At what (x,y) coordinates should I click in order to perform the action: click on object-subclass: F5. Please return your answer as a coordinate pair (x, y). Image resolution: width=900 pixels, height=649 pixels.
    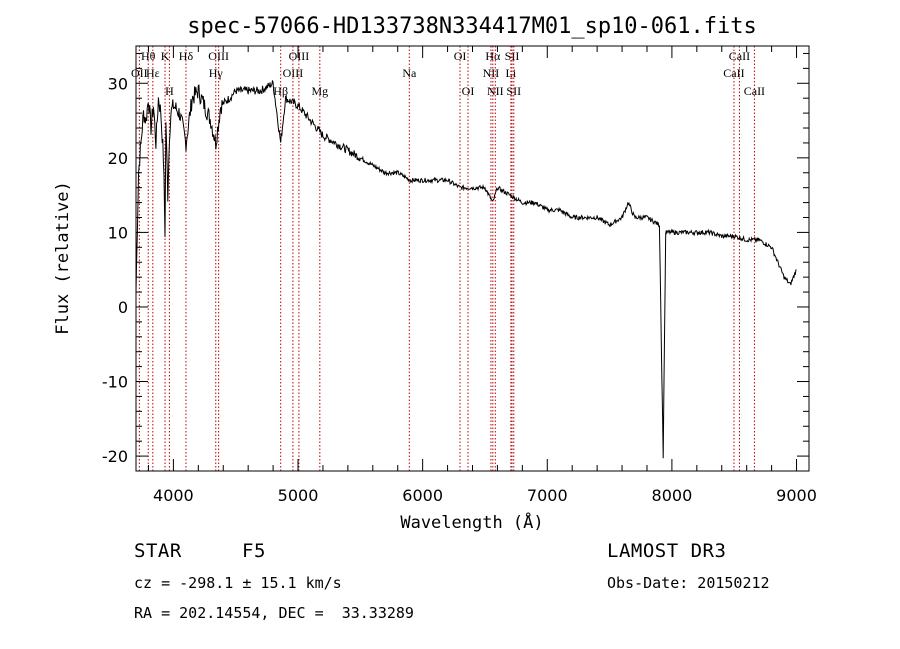
    Looking at the image, I should click on (254, 551).